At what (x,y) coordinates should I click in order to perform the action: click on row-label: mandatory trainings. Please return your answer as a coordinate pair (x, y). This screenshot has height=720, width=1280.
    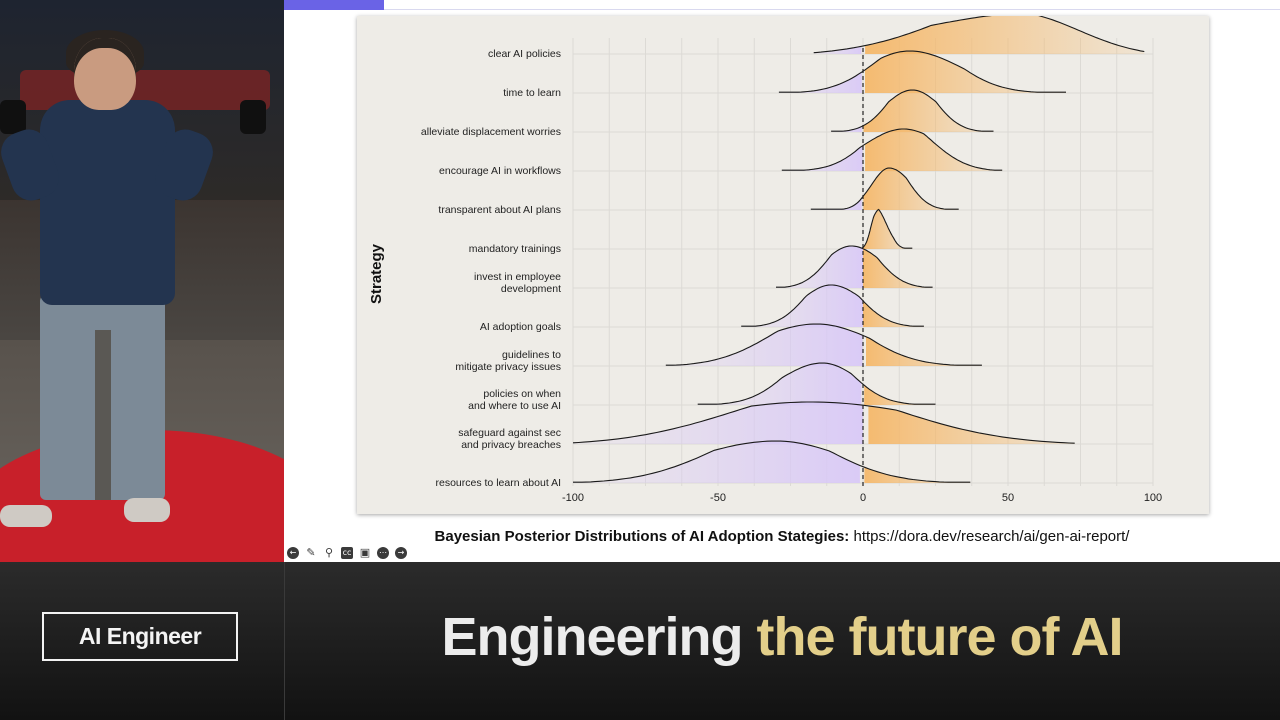
    Looking at the image, I should click on (515, 249).